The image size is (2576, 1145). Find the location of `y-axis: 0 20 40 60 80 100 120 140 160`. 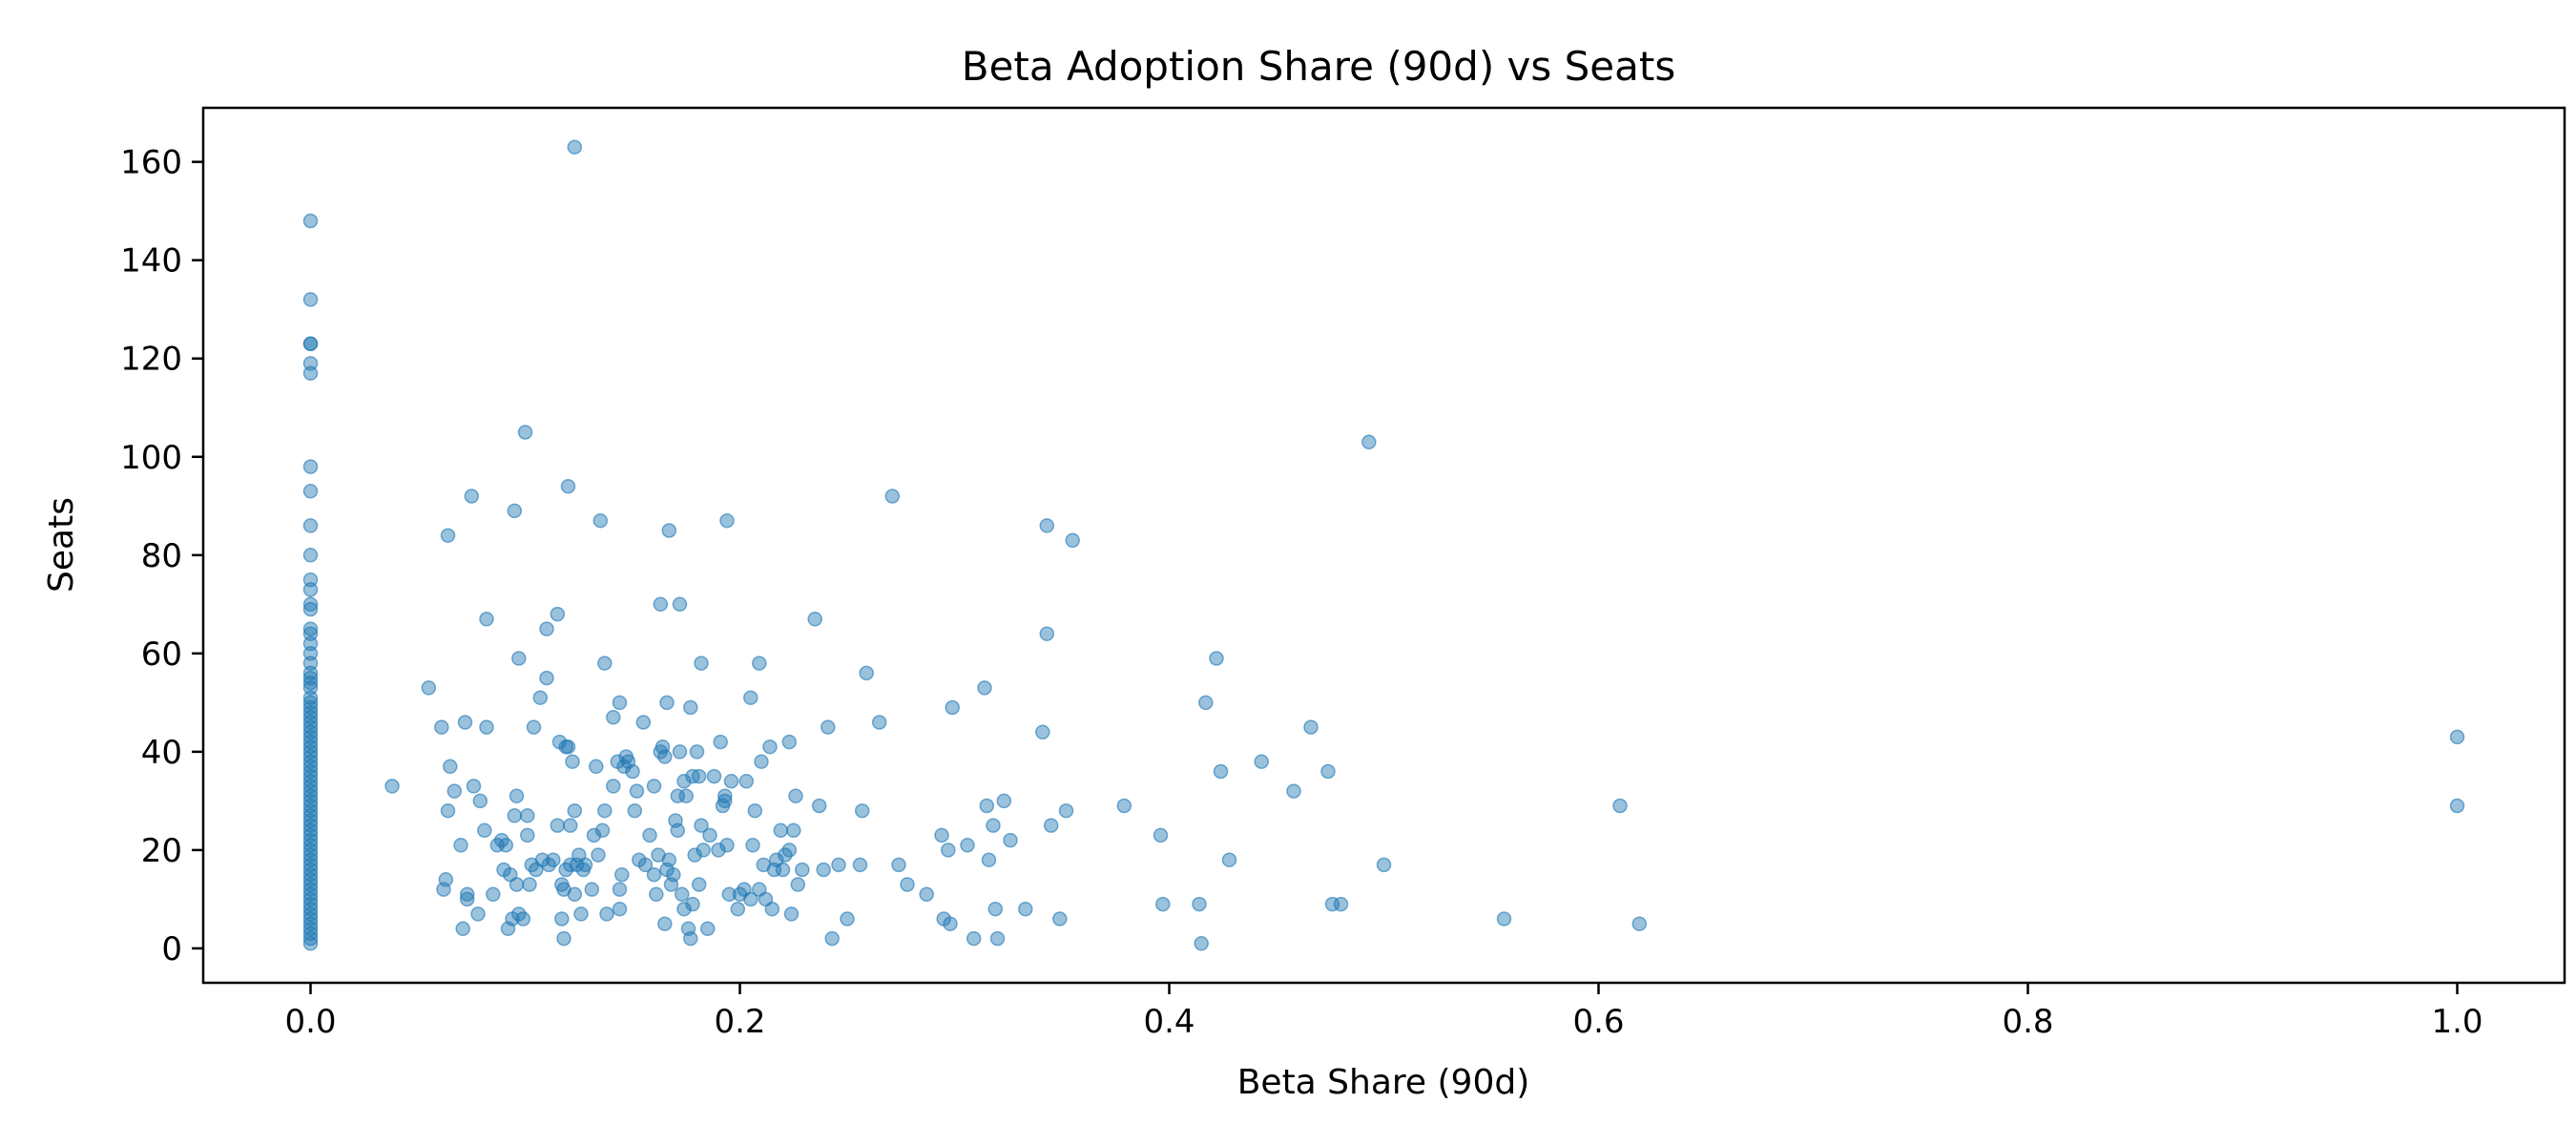

y-axis: 0 20 40 60 80 100 120 140 160 is located at coordinates (161, 556).